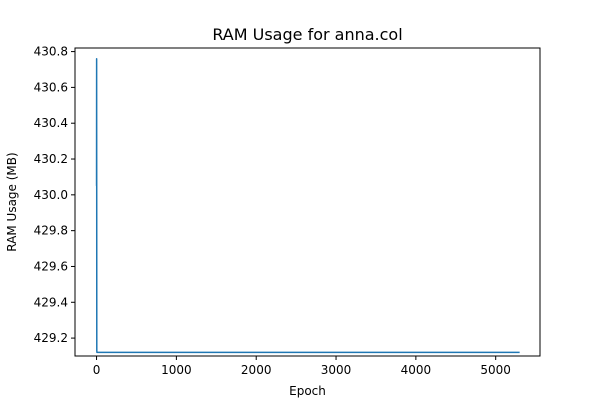 This screenshot has width=600, height=400. Describe the element at coordinates (51, 266) in the screenshot. I see `y-tick-label: 429.6` at that location.